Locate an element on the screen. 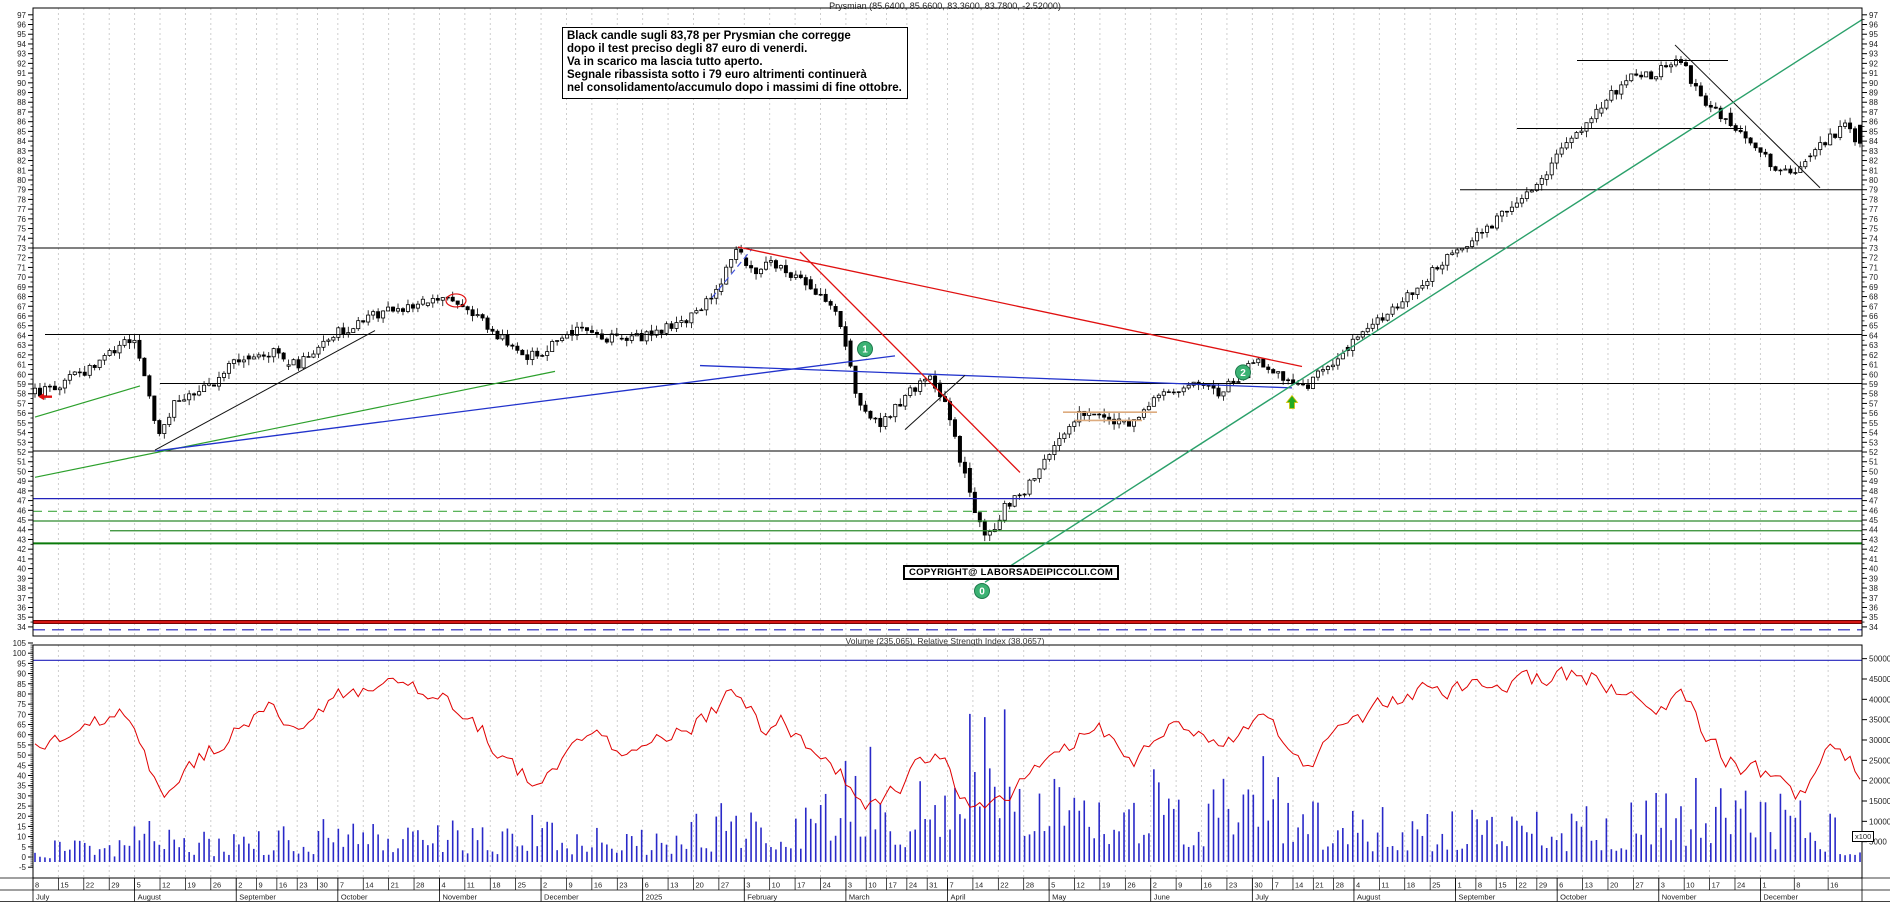  week-day-label: 29 is located at coordinates (1543, 885).